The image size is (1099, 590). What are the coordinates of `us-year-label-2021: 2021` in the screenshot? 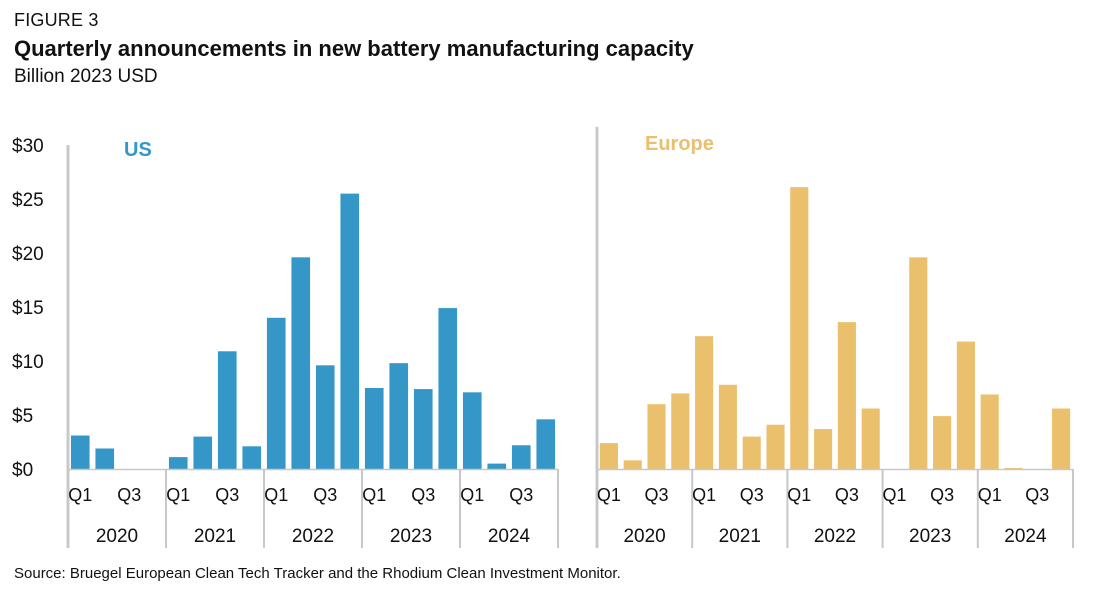 It's located at (215, 536).